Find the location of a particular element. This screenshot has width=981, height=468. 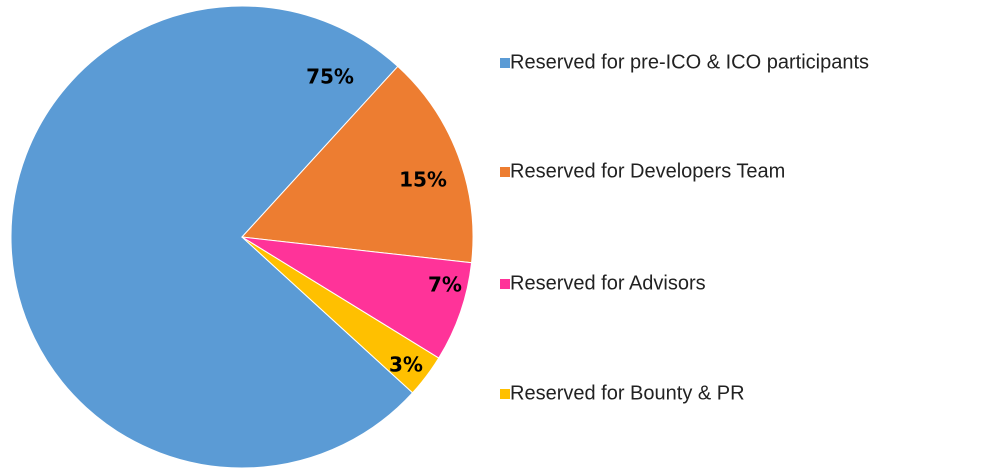

data-label: 75% is located at coordinates (330, 77).